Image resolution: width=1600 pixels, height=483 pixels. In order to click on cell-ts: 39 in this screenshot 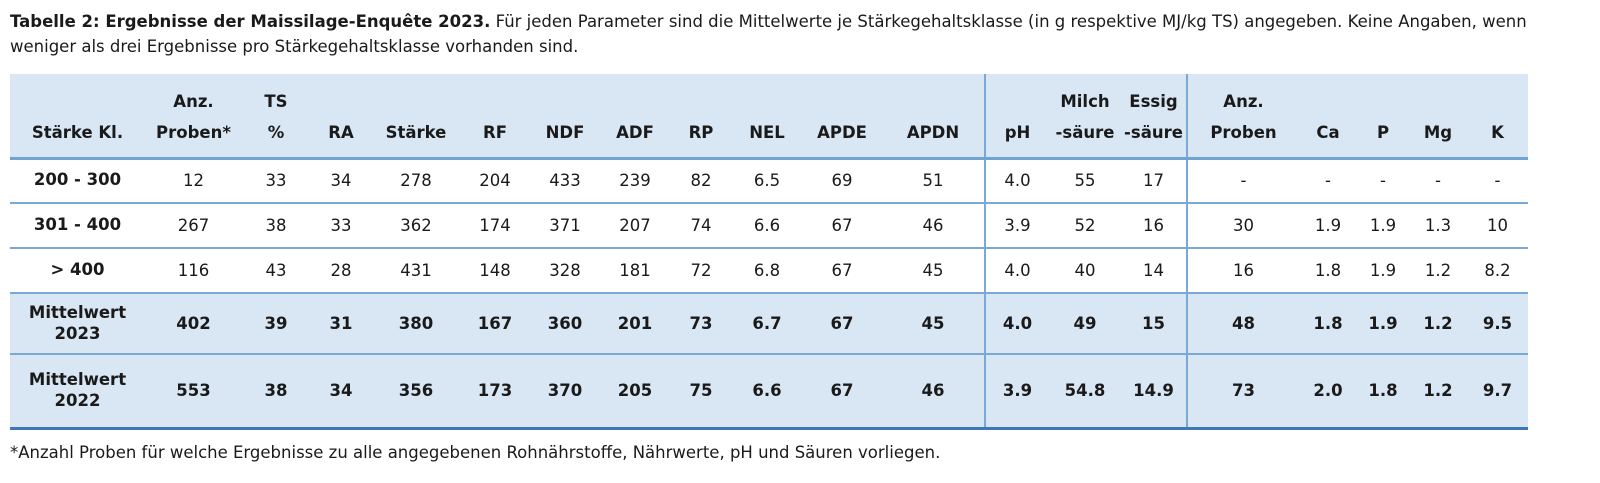, I will do `click(276, 323)`.